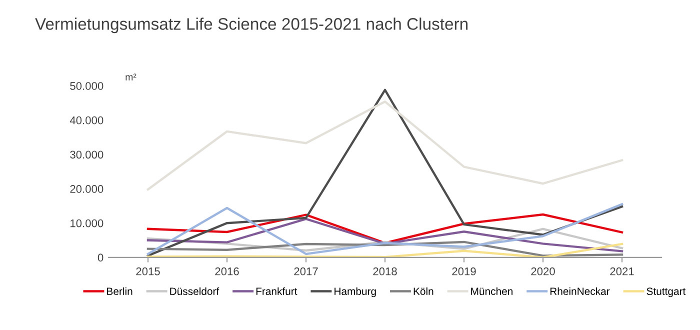 The height and width of the screenshot is (330, 700). Describe the element at coordinates (87, 120) in the screenshot. I see `y-tick-label: 40.000` at that location.